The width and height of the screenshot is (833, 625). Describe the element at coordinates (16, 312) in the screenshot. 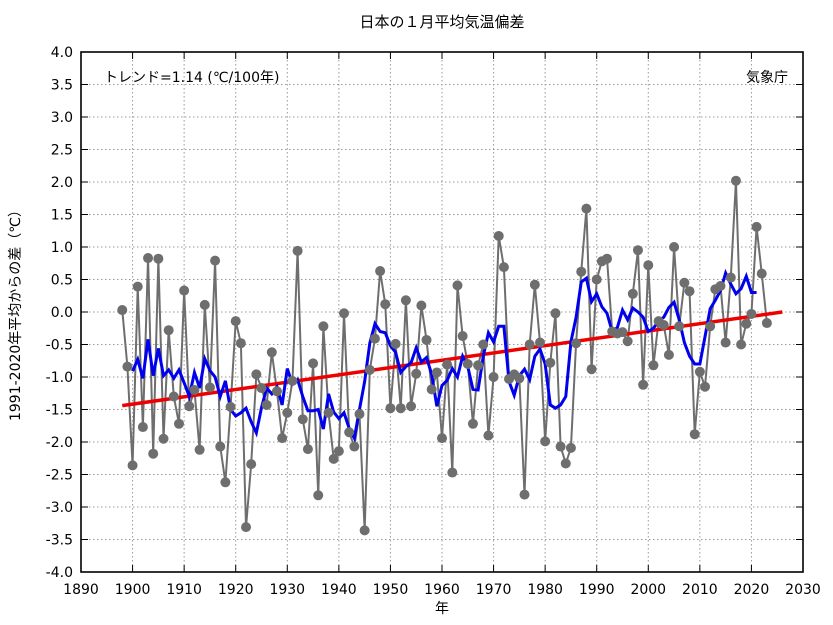

I see `y-axis-label: 1991-2020年平均からの差（℃）` at that location.